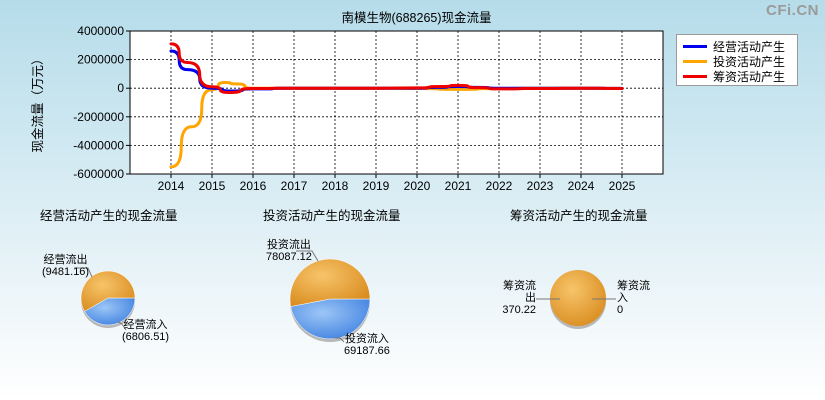  I want to click on watermark-logo: CFi.CN, so click(792, 10).